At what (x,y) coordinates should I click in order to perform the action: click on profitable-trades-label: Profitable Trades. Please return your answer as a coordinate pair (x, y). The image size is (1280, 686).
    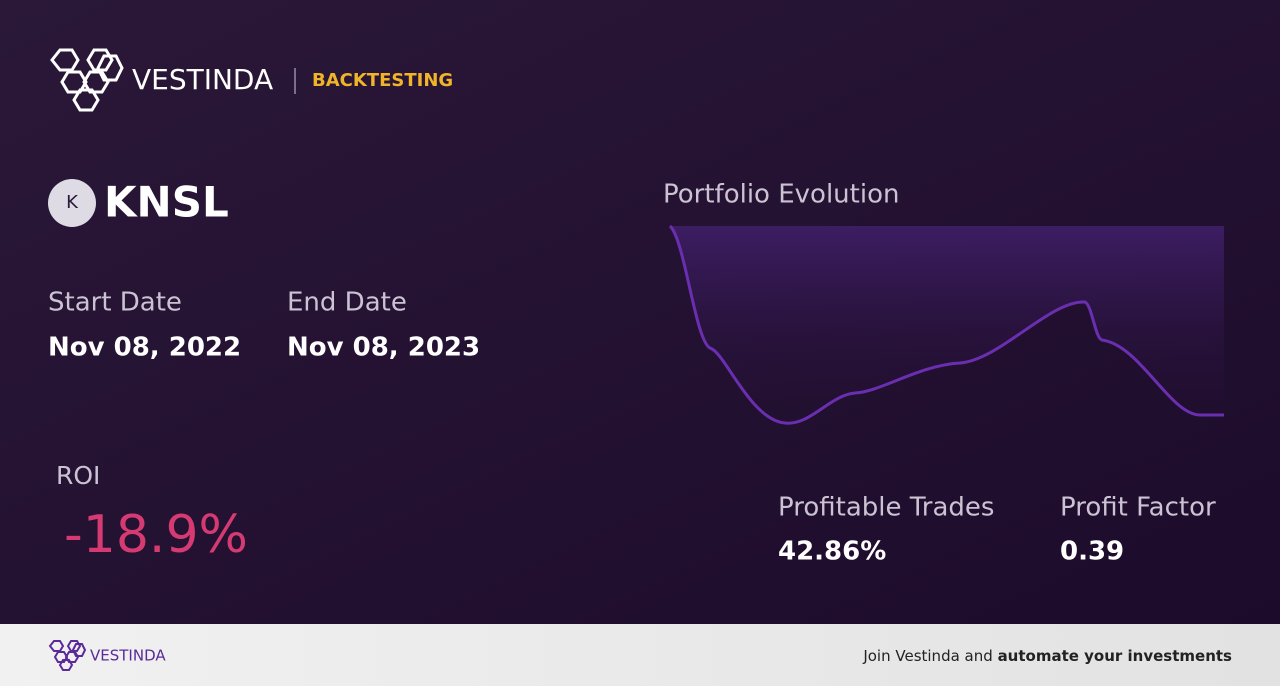
    Looking at the image, I should click on (886, 508).